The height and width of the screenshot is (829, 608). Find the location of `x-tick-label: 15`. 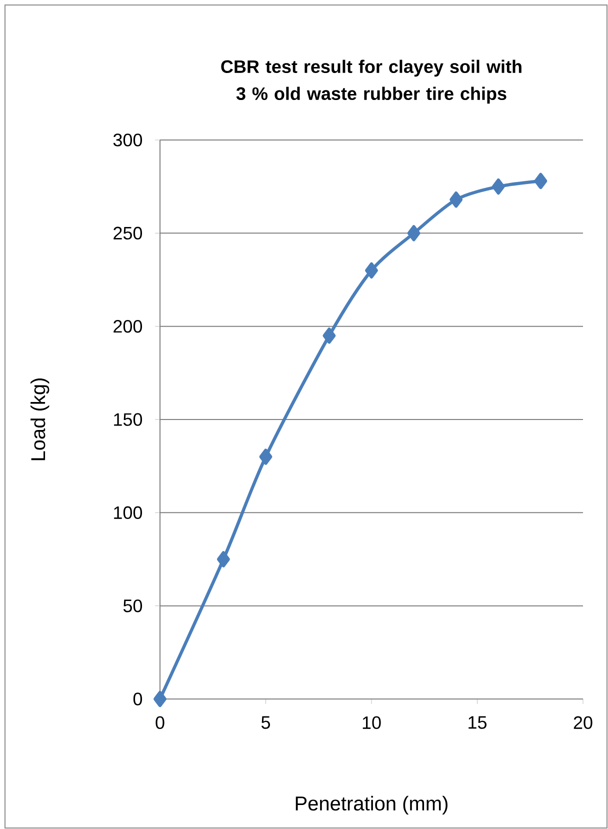

x-tick-label: 15 is located at coordinates (477, 722).